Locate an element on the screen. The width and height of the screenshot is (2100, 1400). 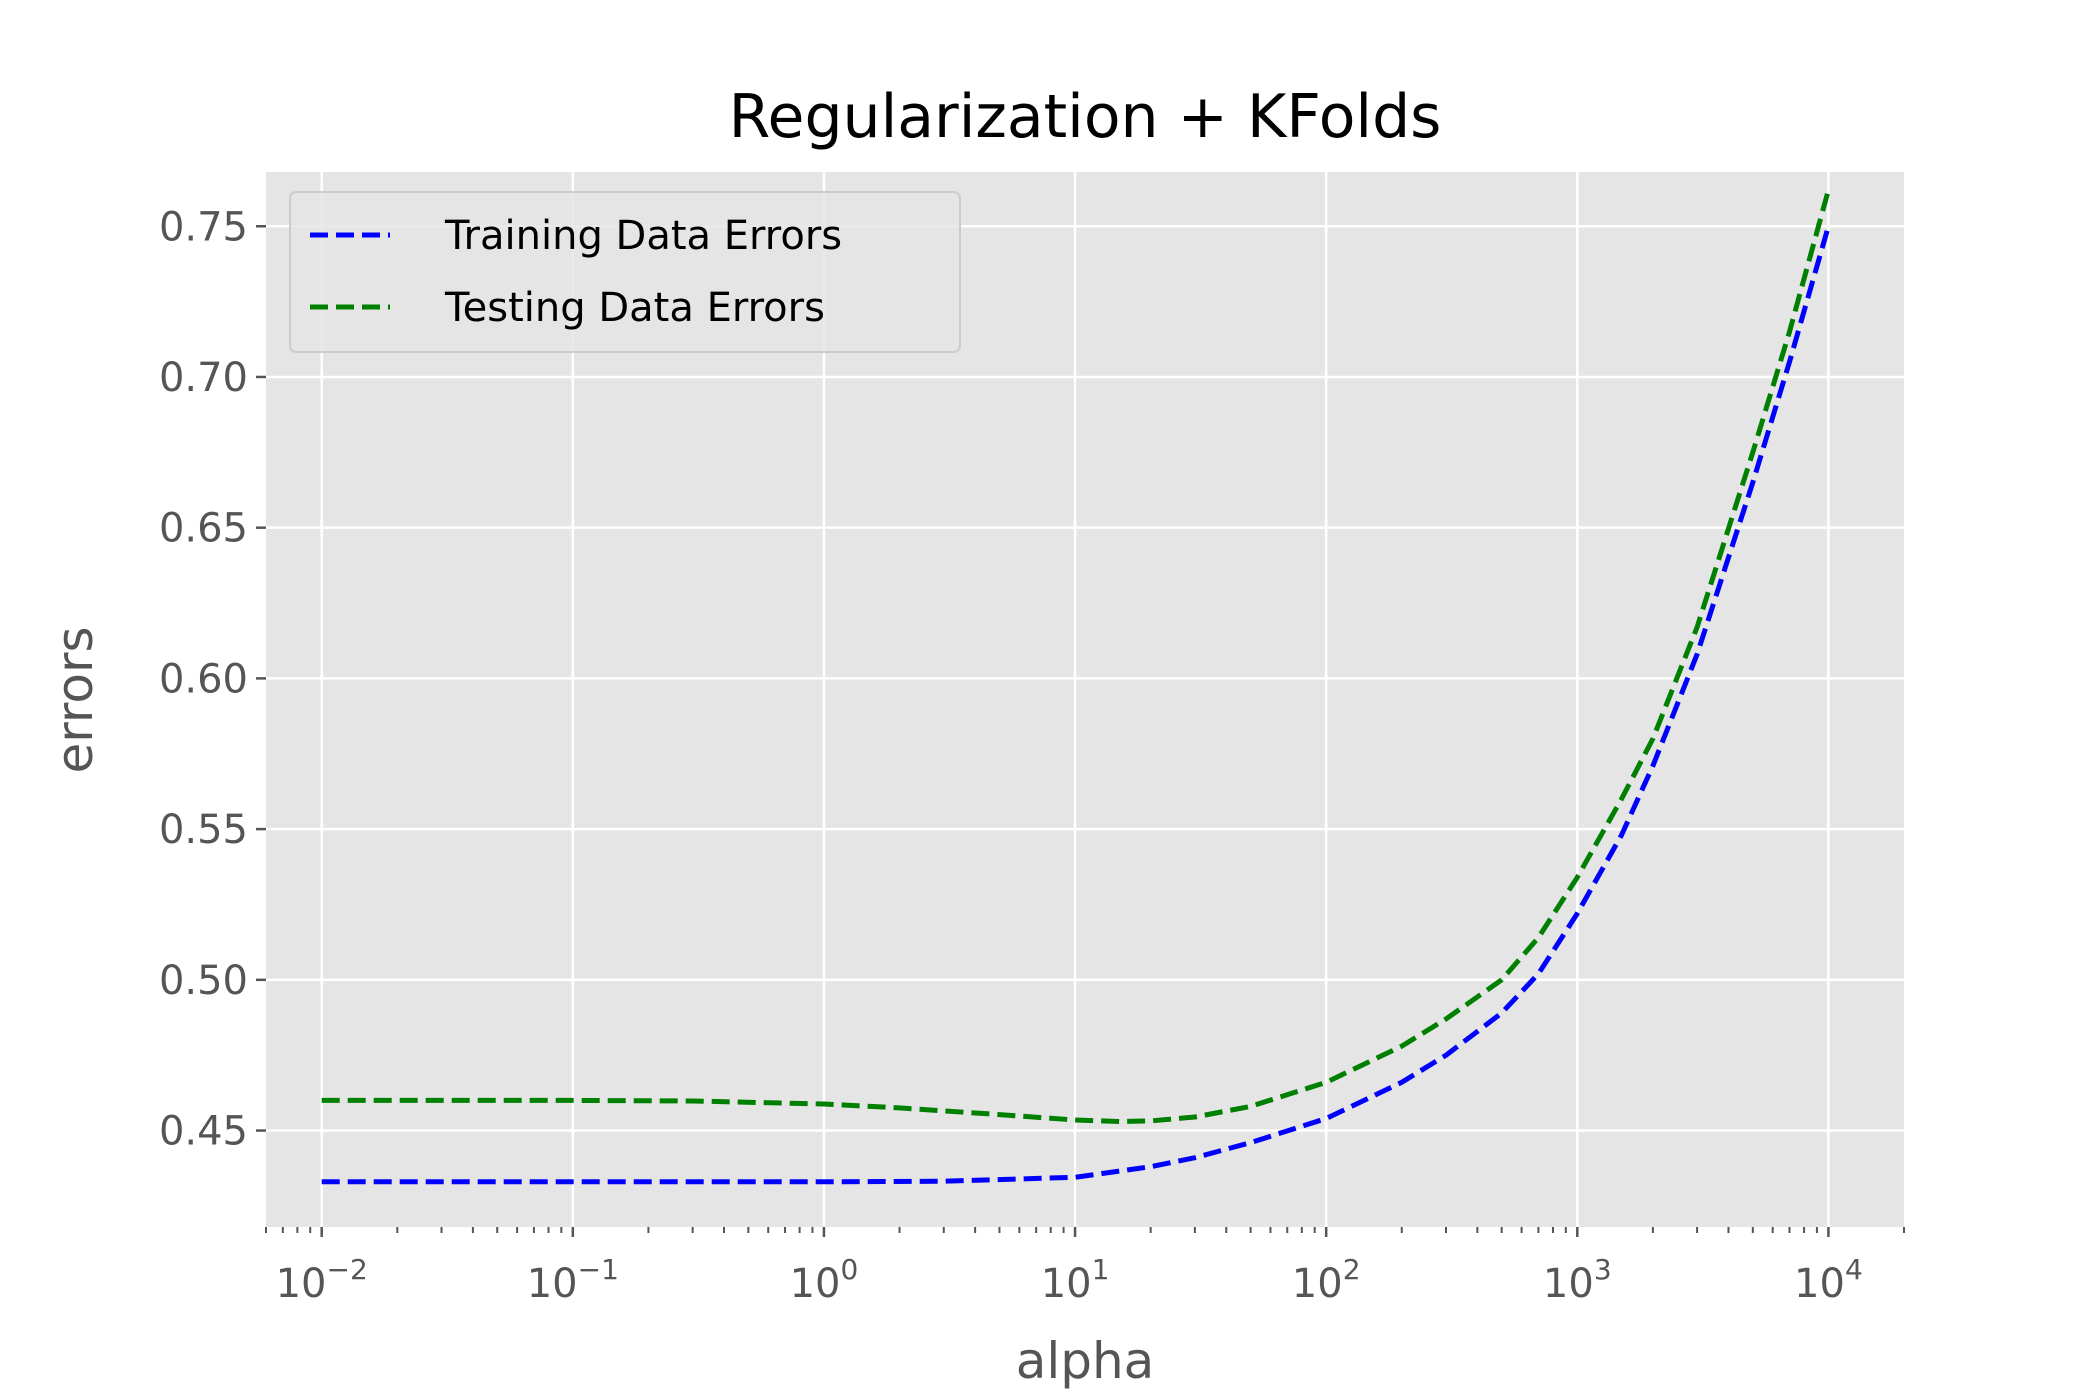
legend: Training Data Errors Testing Data Errors is located at coordinates (625, 272).